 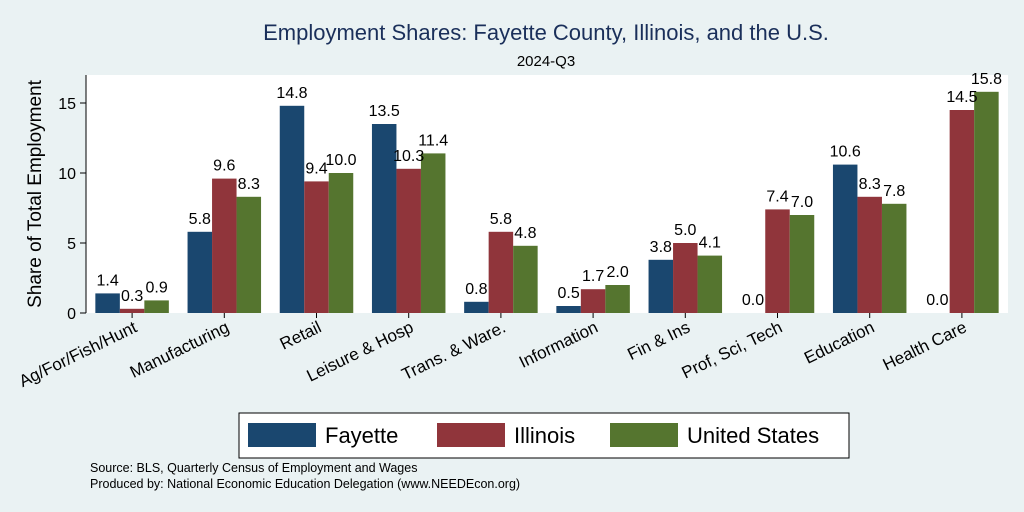 What do you see at coordinates (107, 303) in the screenshot?
I see `bar-fayette-ag-for-fish-hunt` at bounding box center [107, 303].